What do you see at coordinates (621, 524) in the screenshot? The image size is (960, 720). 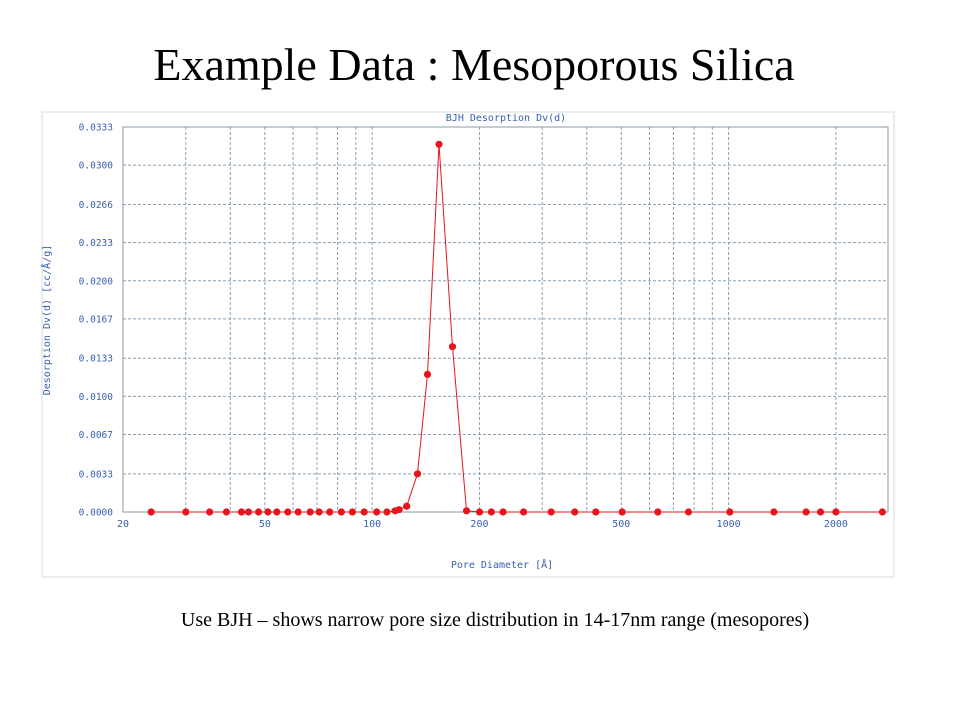 I see `x-tick-label: 500` at bounding box center [621, 524].